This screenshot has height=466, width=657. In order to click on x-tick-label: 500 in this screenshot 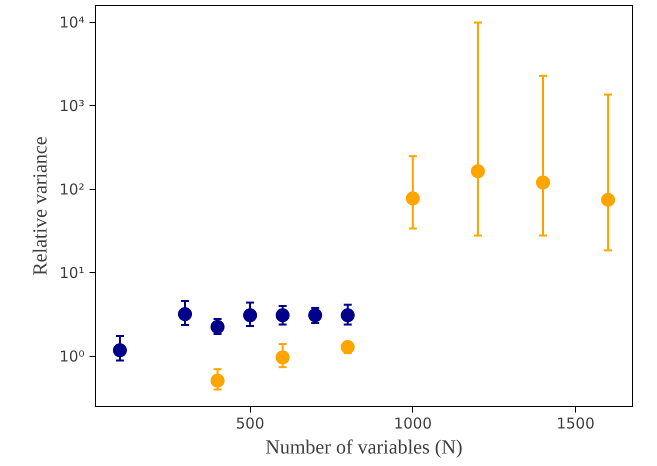, I will do `click(250, 423)`.